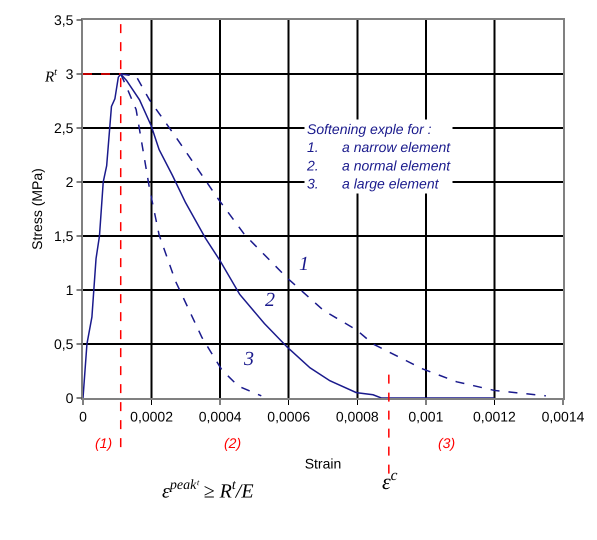 This screenshot has height=540, width=597. I want to click on x-tick-label: 0,0004, so click(220, 416).